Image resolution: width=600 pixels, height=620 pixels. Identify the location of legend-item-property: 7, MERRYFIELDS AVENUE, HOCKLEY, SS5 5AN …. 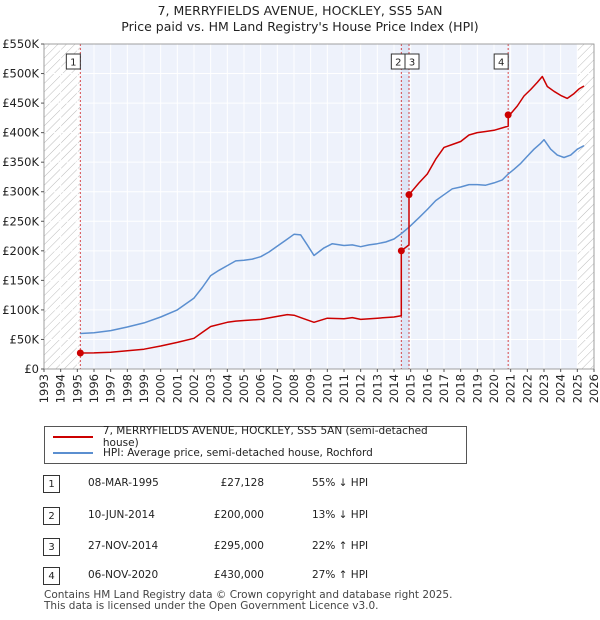
(259, 437).